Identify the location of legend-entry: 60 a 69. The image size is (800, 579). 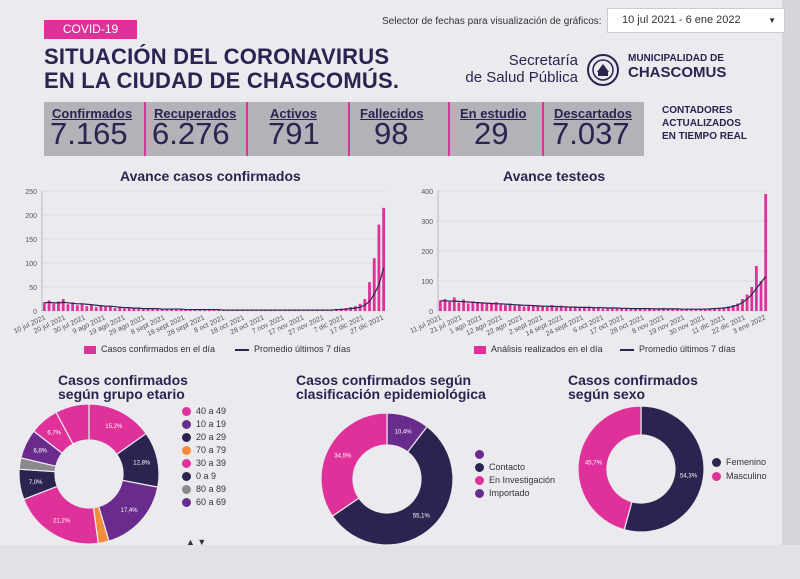
(204, 502).